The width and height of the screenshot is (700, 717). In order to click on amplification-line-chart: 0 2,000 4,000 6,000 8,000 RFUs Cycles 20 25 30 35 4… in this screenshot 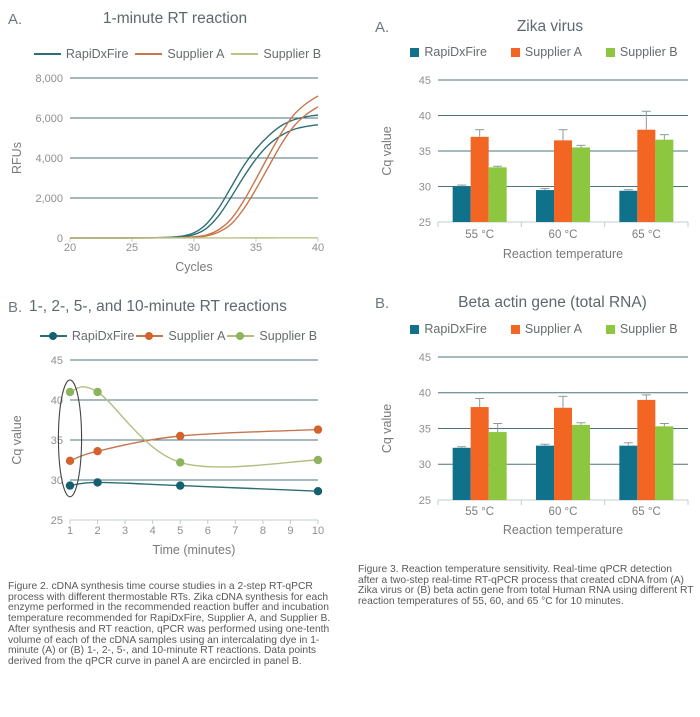, I will do `click(167, 173)`.